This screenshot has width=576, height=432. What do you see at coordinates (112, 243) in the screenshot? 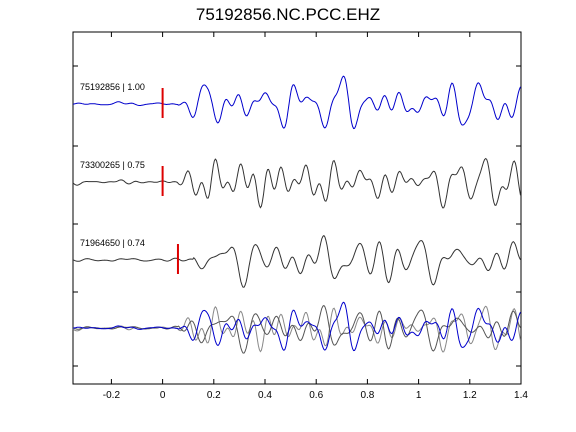
I see `trace-label-2: 71964650 | 0.74` at bounding box center [112, 243].